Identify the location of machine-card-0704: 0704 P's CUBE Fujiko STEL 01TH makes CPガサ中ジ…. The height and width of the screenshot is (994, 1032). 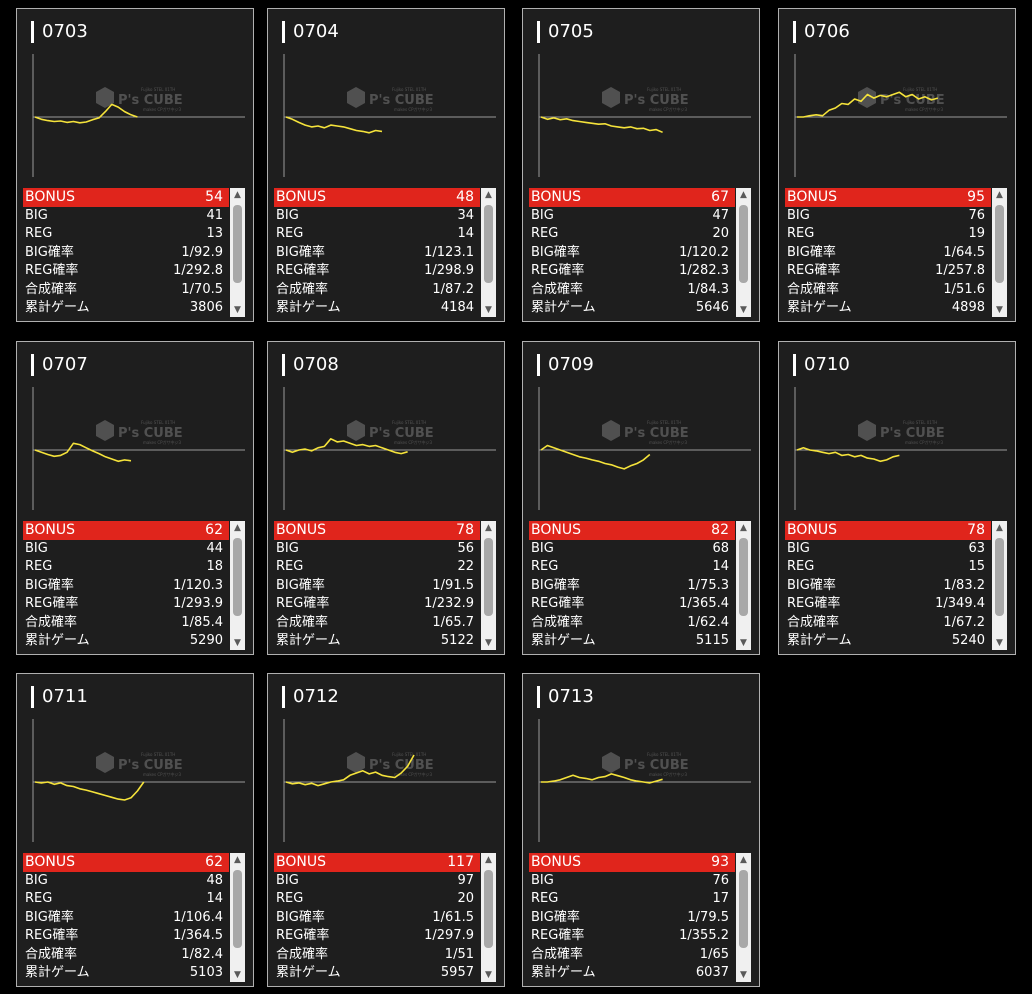
(386, 165).